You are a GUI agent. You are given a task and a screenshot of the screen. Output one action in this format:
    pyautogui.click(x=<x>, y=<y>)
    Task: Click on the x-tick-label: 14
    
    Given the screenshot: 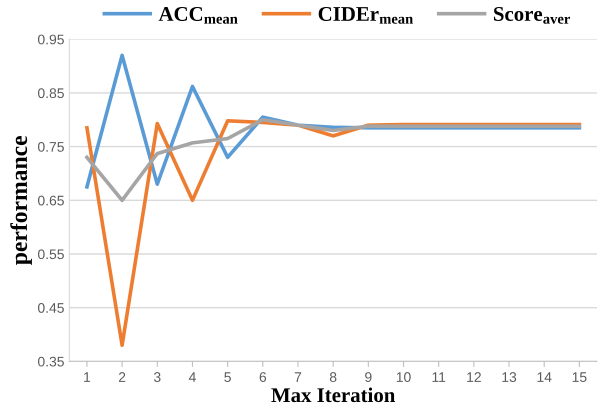 What is the action you would take?
    pyautogui.click(x=545, y=377)
    